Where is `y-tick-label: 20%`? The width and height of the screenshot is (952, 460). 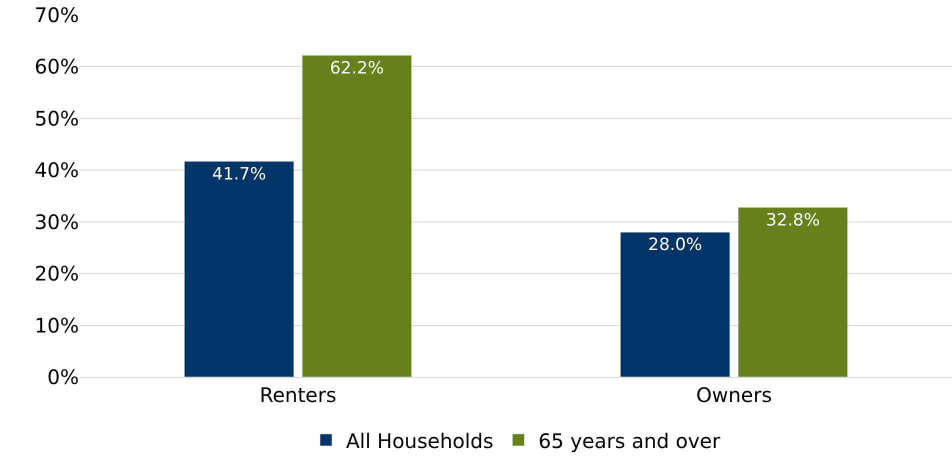
y-tick-label: 20% is located at coordinates (56, 274).